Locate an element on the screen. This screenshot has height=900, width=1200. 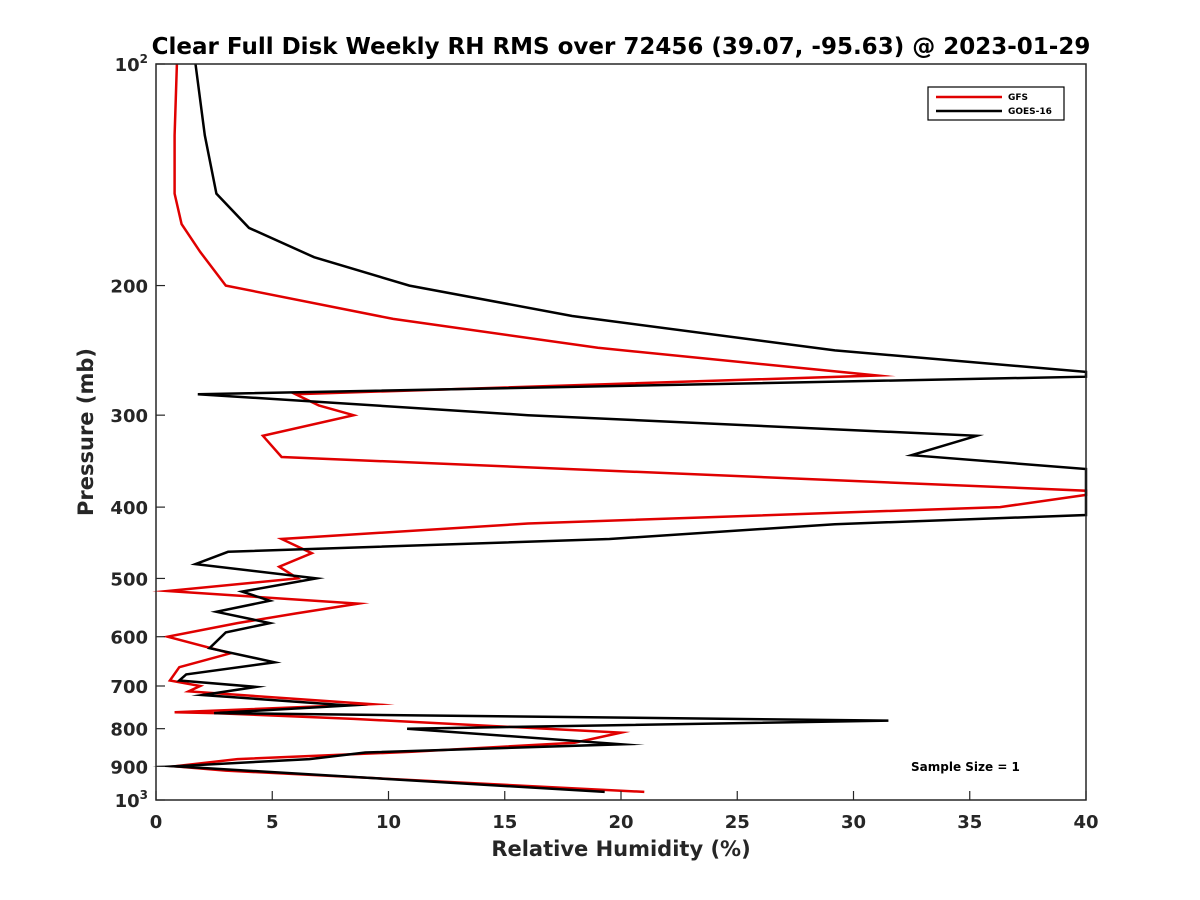
x-tick-label-7: 35 is located at coordinates (969, 822).